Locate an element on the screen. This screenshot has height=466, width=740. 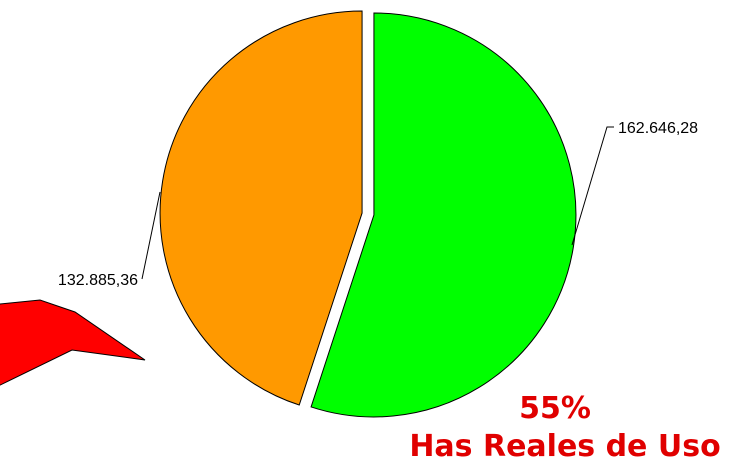
annotation-percent: 55% is located at coordinates (555, 408).